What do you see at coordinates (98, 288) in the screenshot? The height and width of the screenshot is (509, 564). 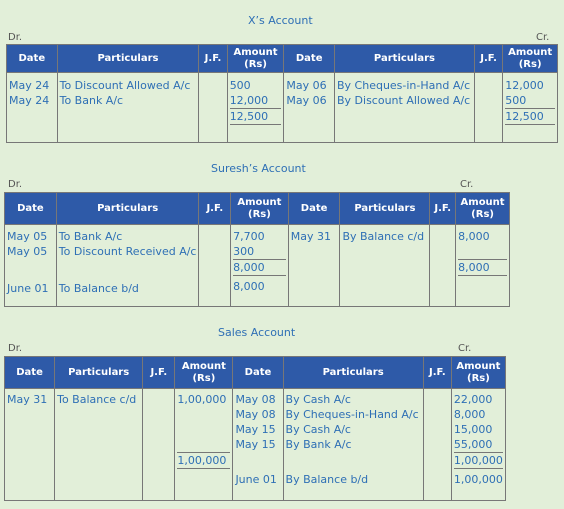 I see `debit-particulars: To Balance b/d` at bounding box center [98, 288].